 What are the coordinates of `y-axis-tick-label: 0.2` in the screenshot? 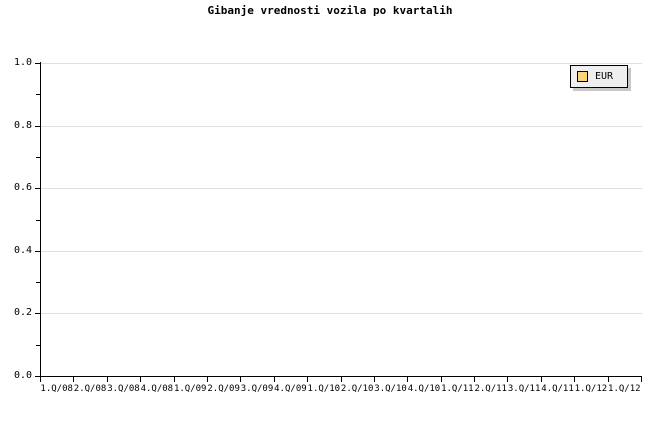 It's located at (22, 313).